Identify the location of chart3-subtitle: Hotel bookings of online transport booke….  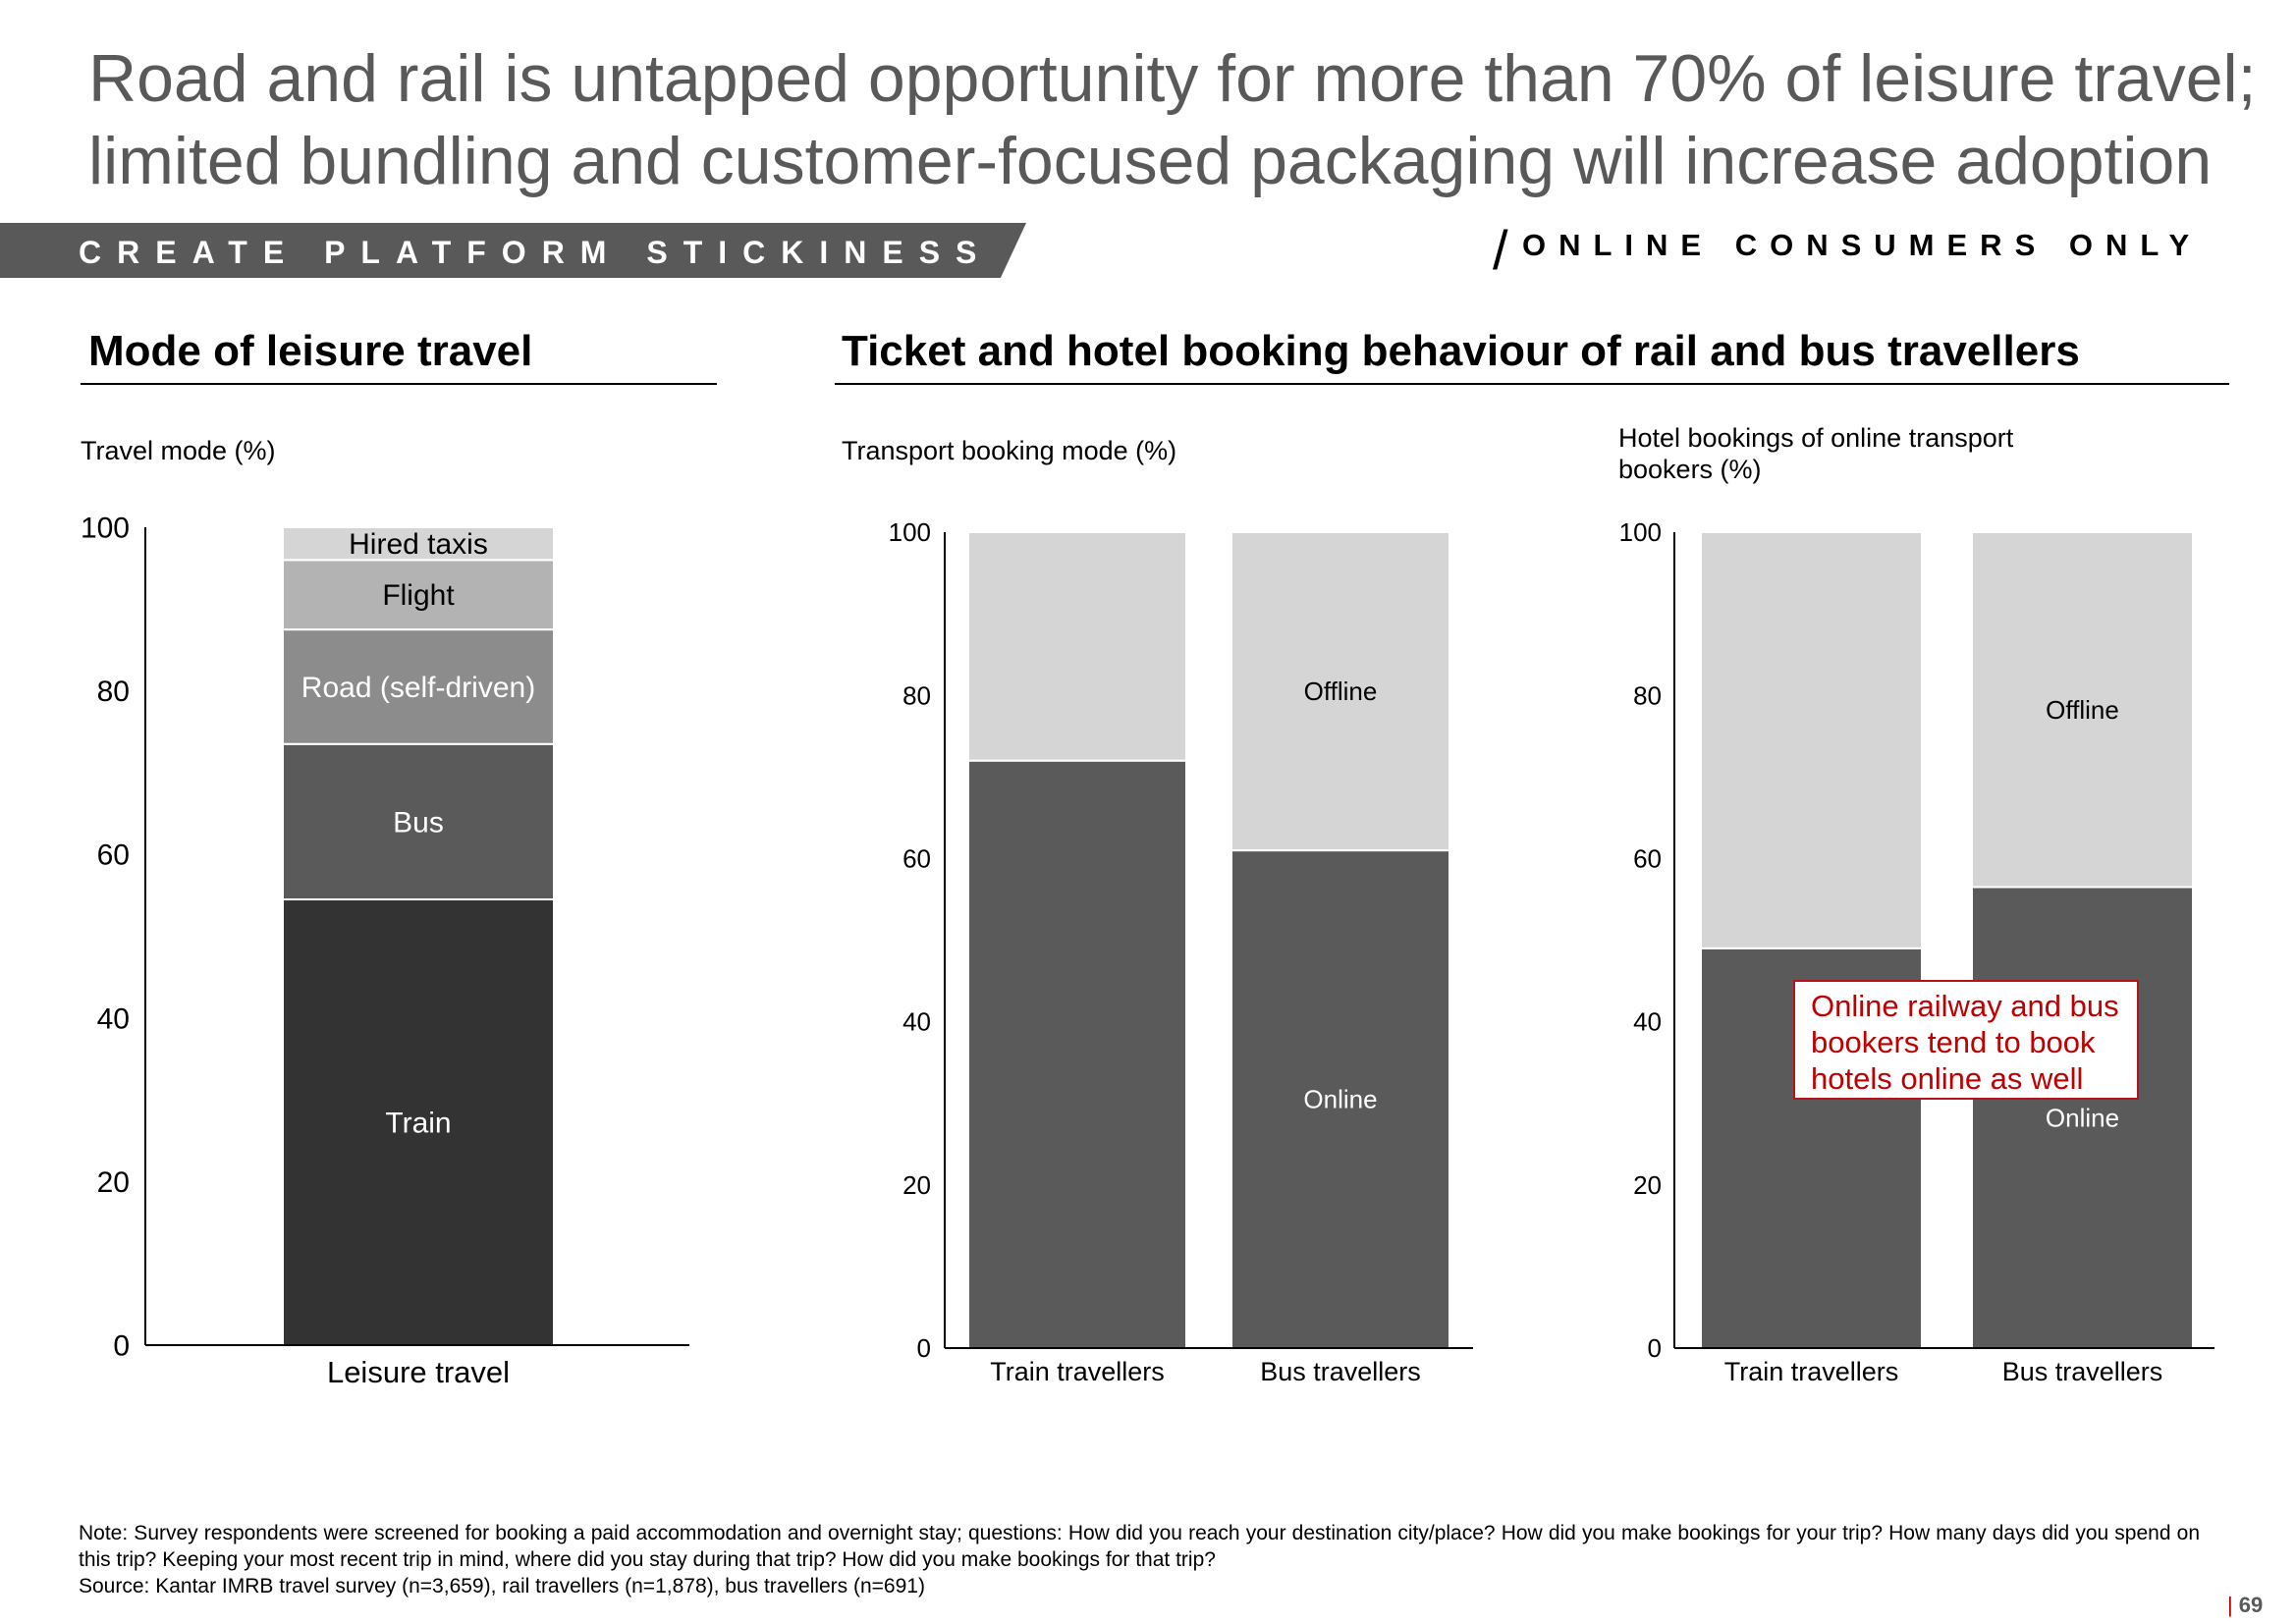
(1816, 453).